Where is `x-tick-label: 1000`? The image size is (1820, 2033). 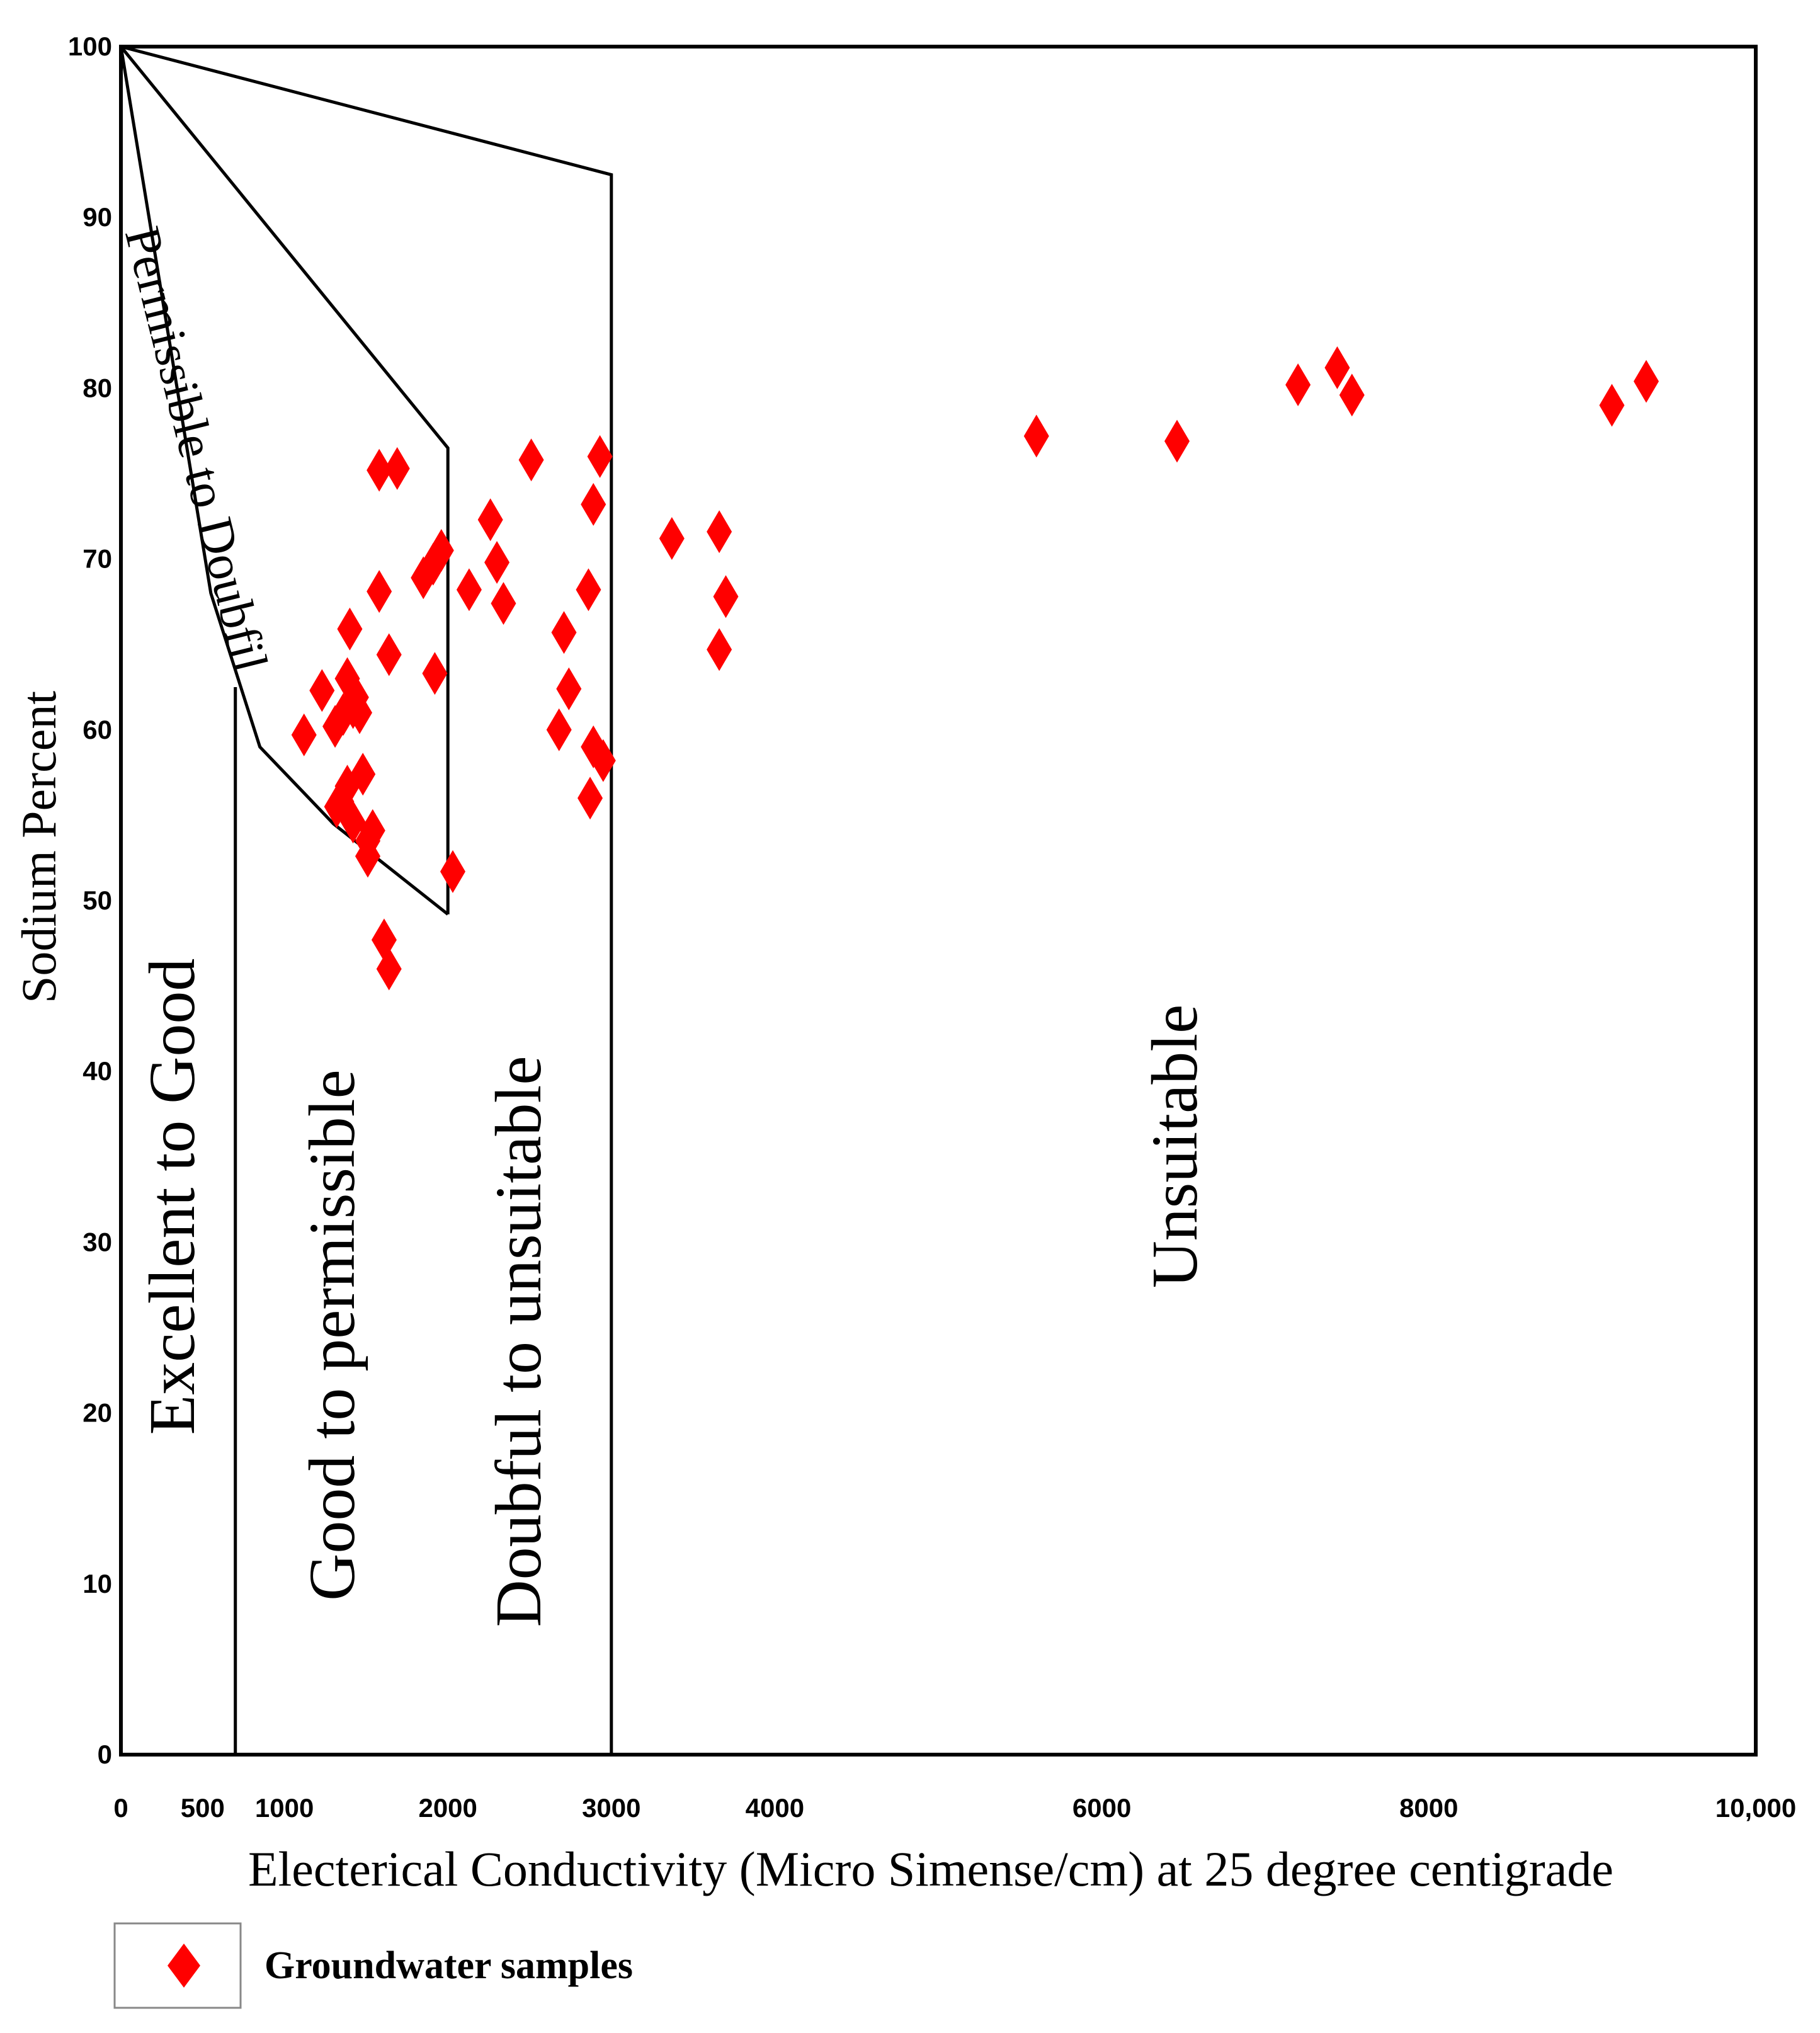
x-tick-label: 1000 is located at coordinates (284, 1808).